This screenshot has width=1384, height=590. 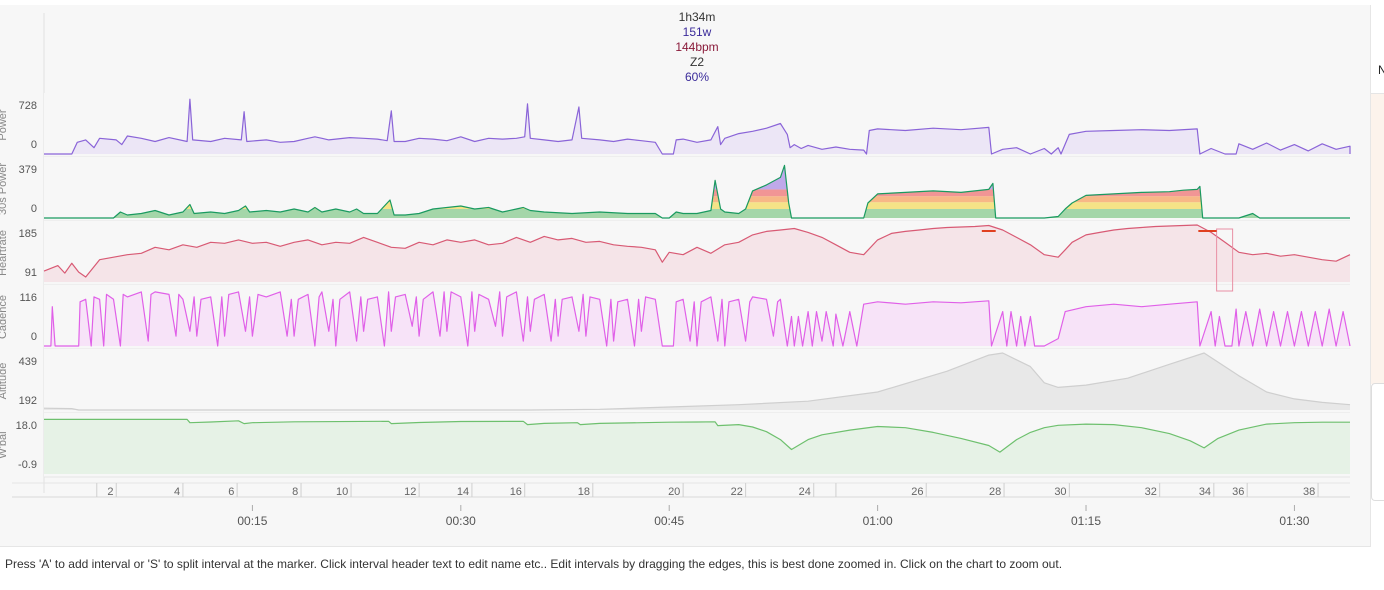 I want to click on summary-avg-hr: 144bpm, so click(x=697, y=47).